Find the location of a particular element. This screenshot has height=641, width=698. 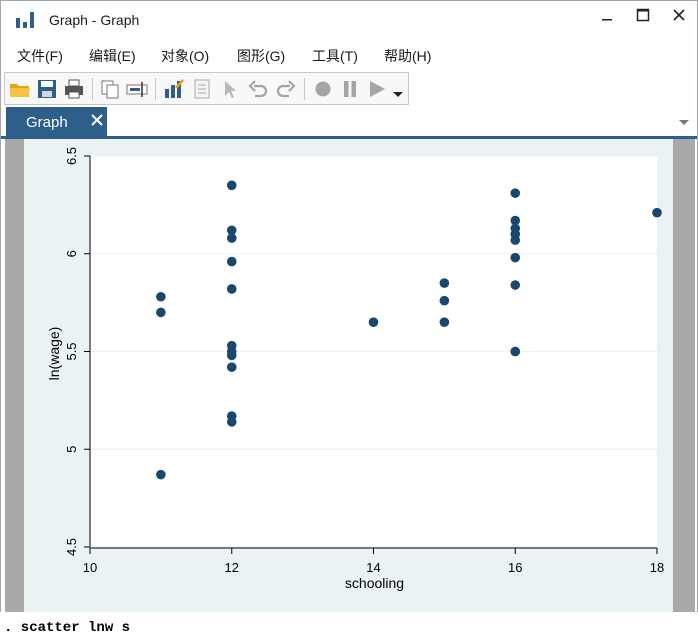

y-tick-label: 6.5 is located at coordinates (71, 156).